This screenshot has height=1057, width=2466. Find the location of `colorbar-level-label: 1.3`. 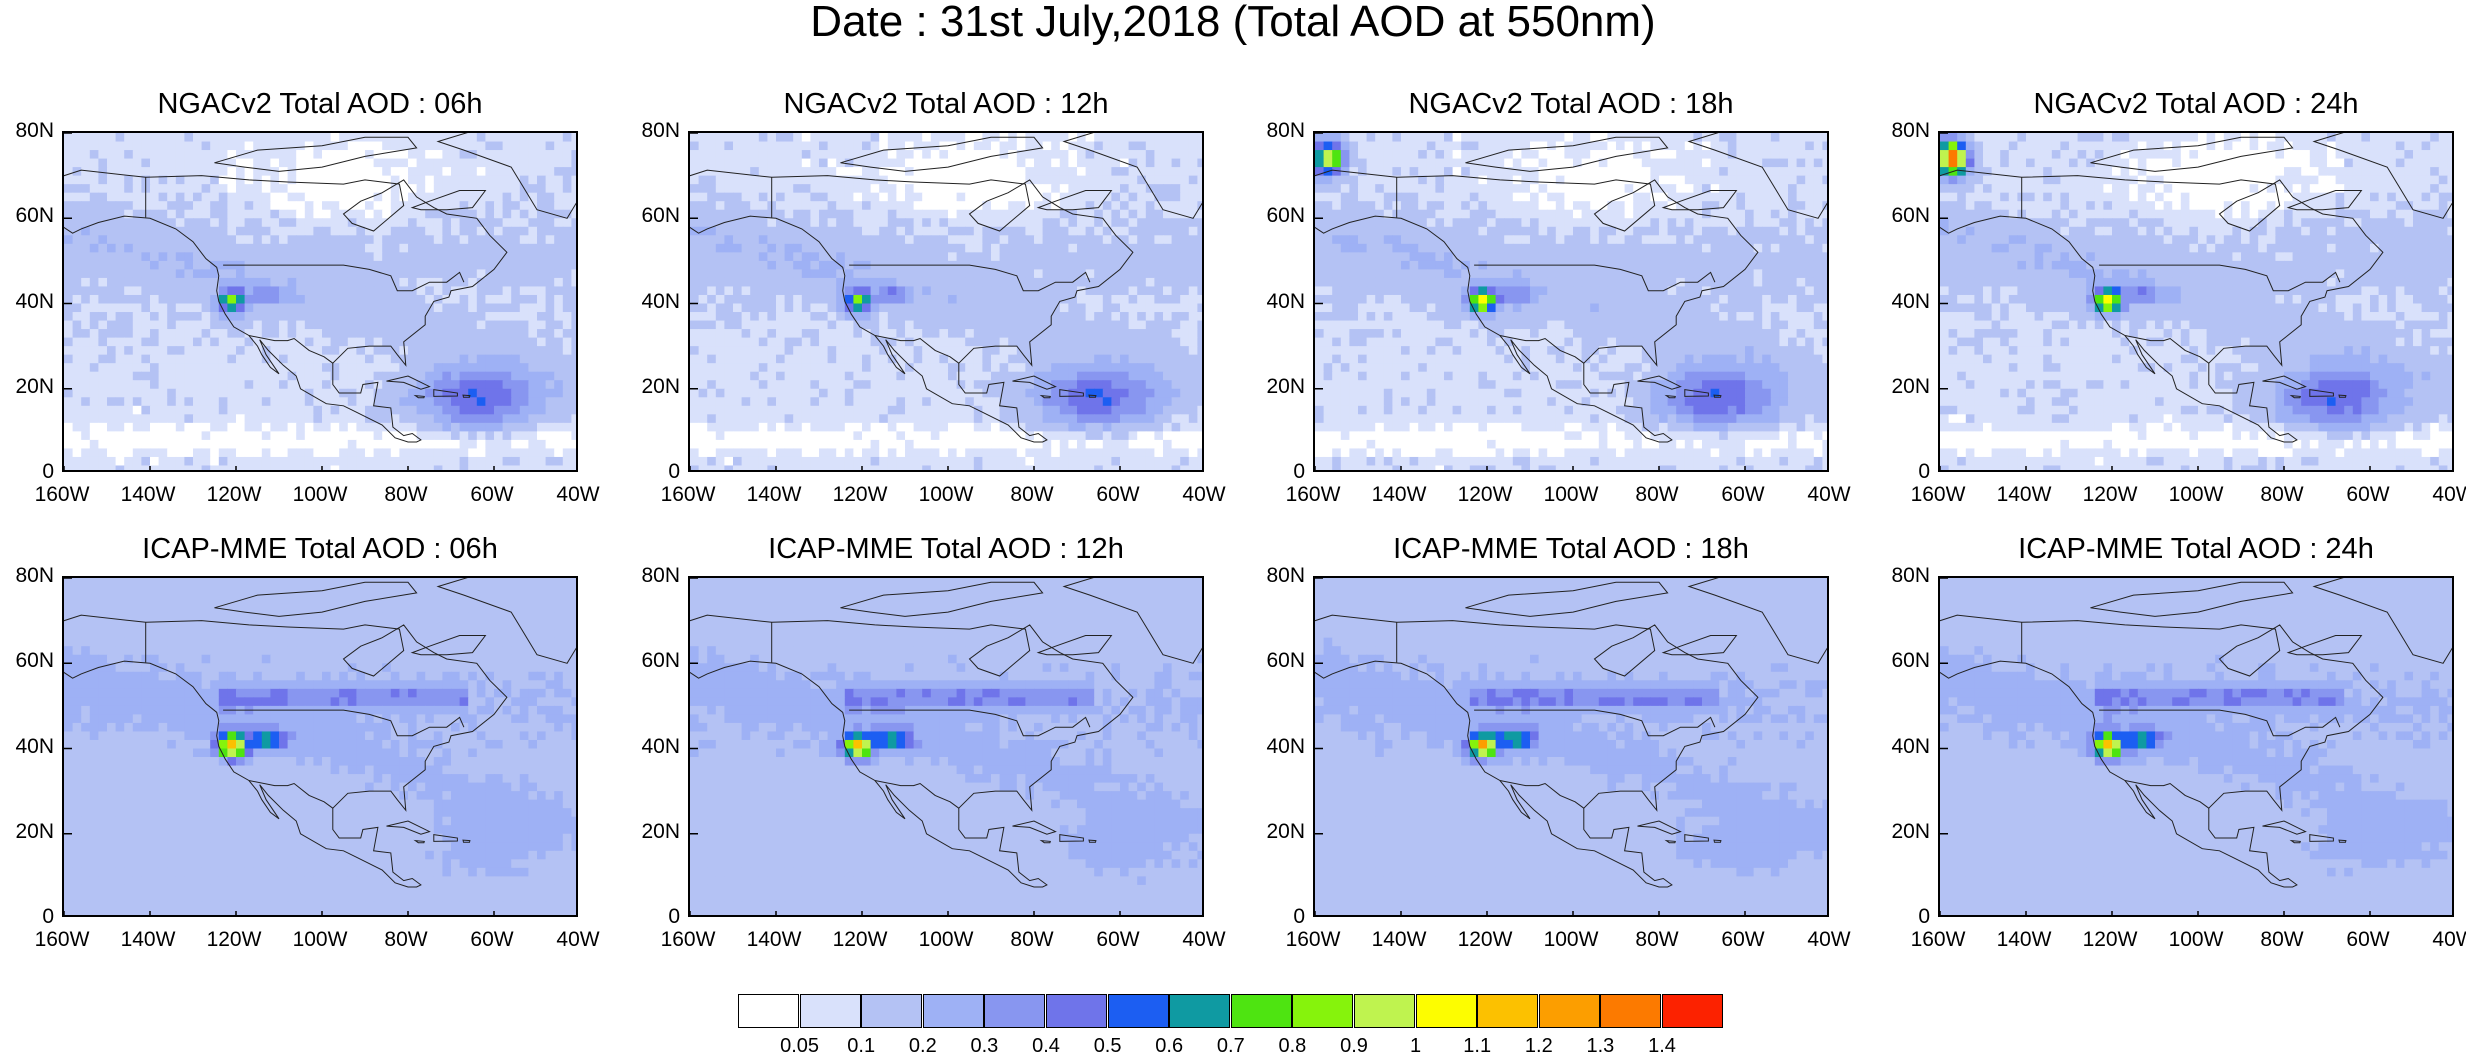

colorbar-level-label: 1.3 is located at coordinates (1600, 1046).